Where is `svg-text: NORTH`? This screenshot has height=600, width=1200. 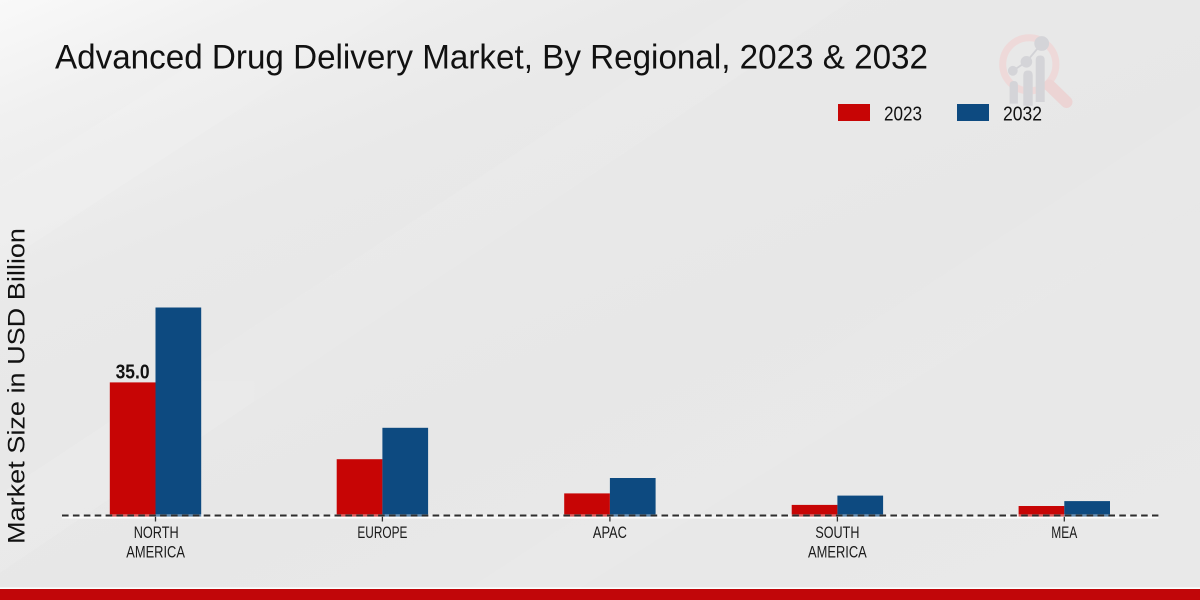
svg-text: NORTH is located at coordinates (156, 532).